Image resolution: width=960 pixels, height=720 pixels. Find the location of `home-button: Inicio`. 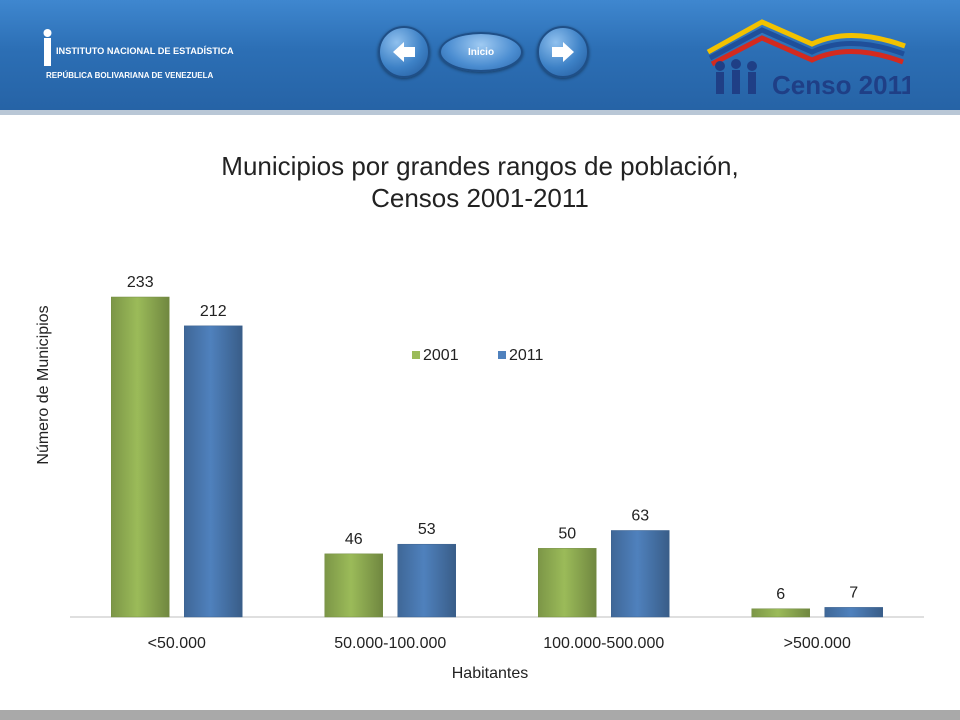

home-button: Inicio is located at coordinates (481, 52).